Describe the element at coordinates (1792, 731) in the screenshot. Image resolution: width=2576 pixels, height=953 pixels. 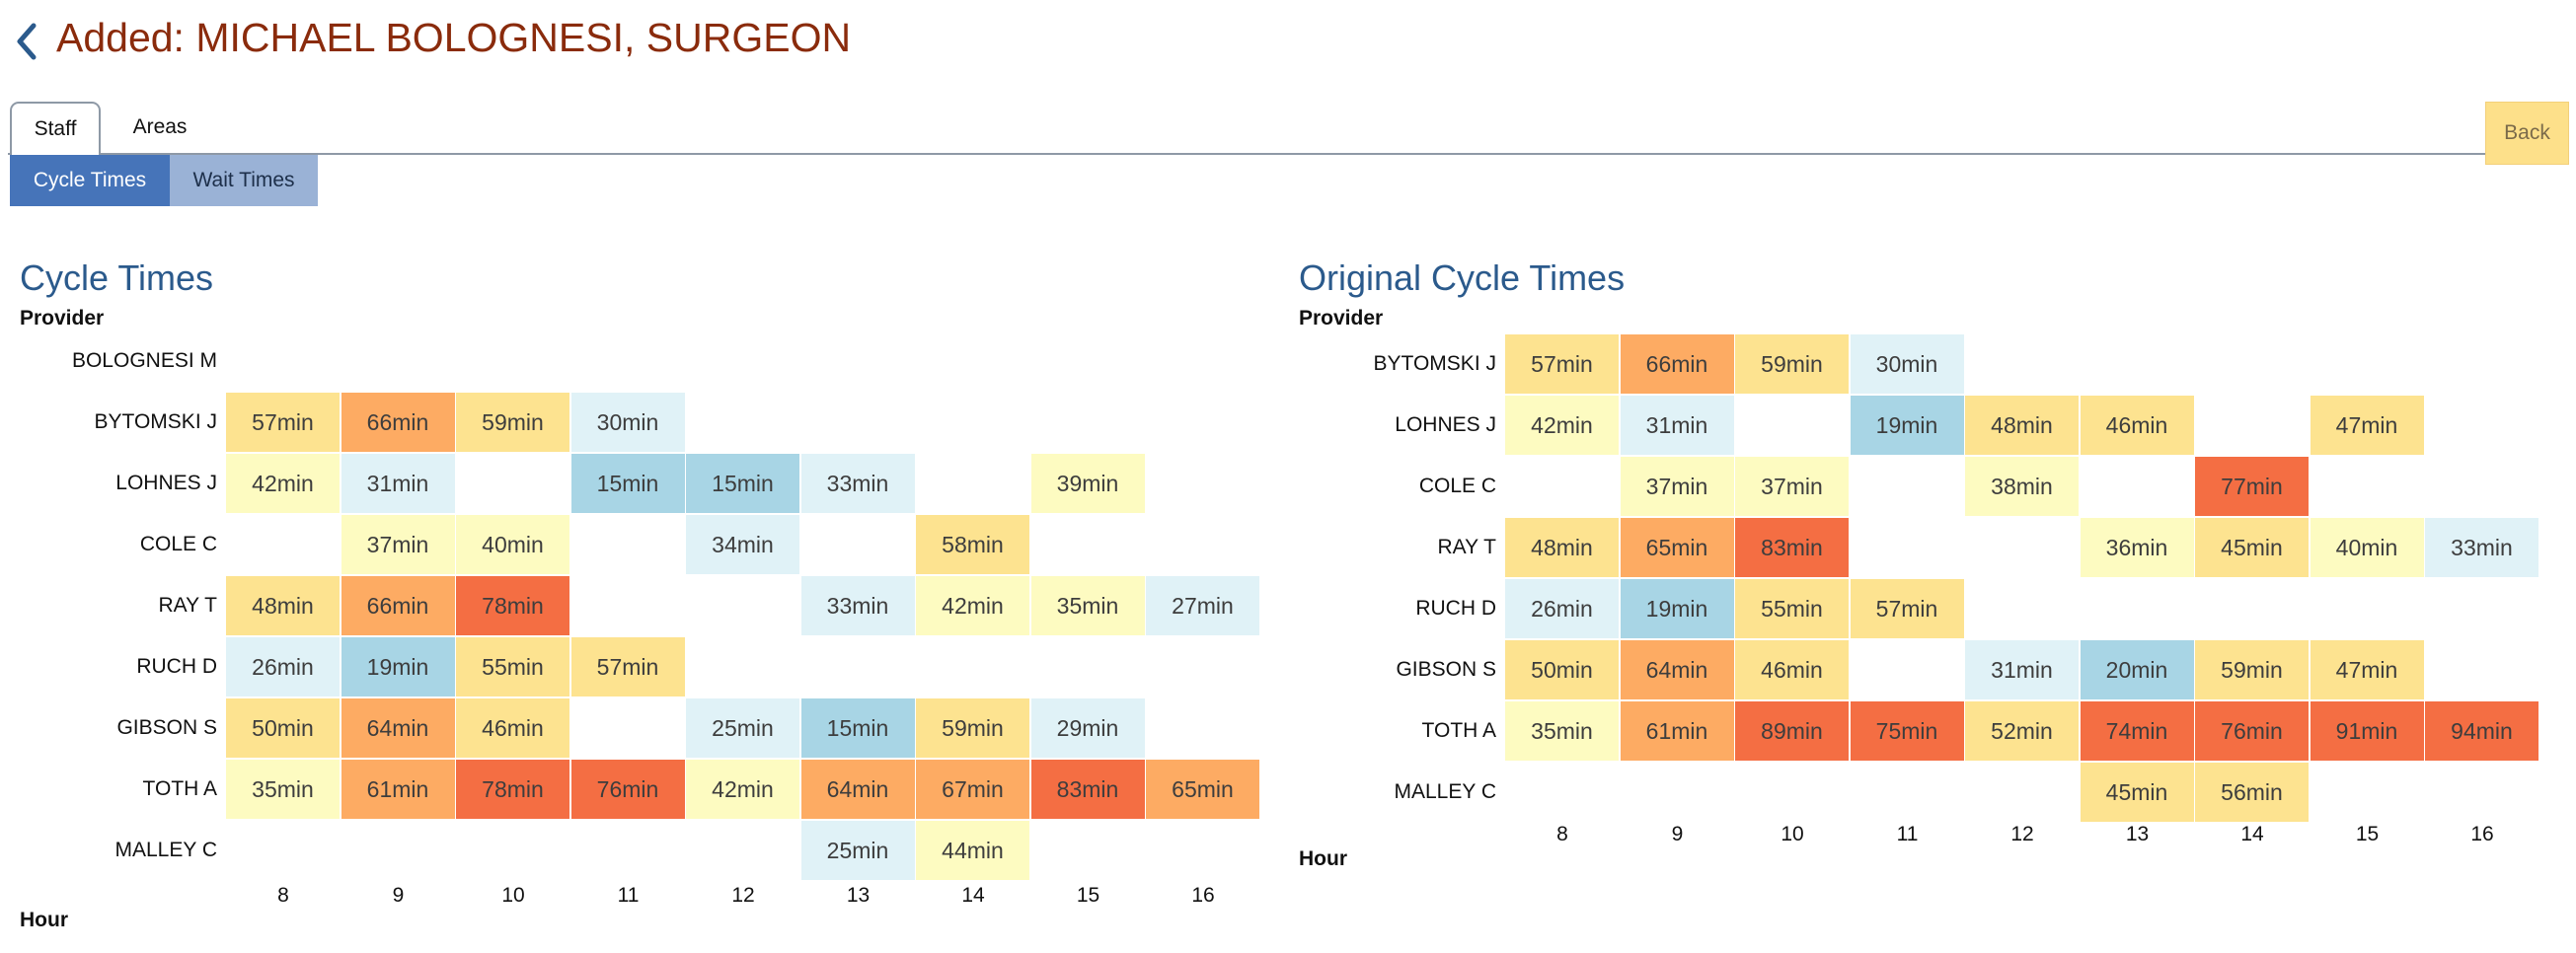
I see `heatmap-cell: 89min` at that location.